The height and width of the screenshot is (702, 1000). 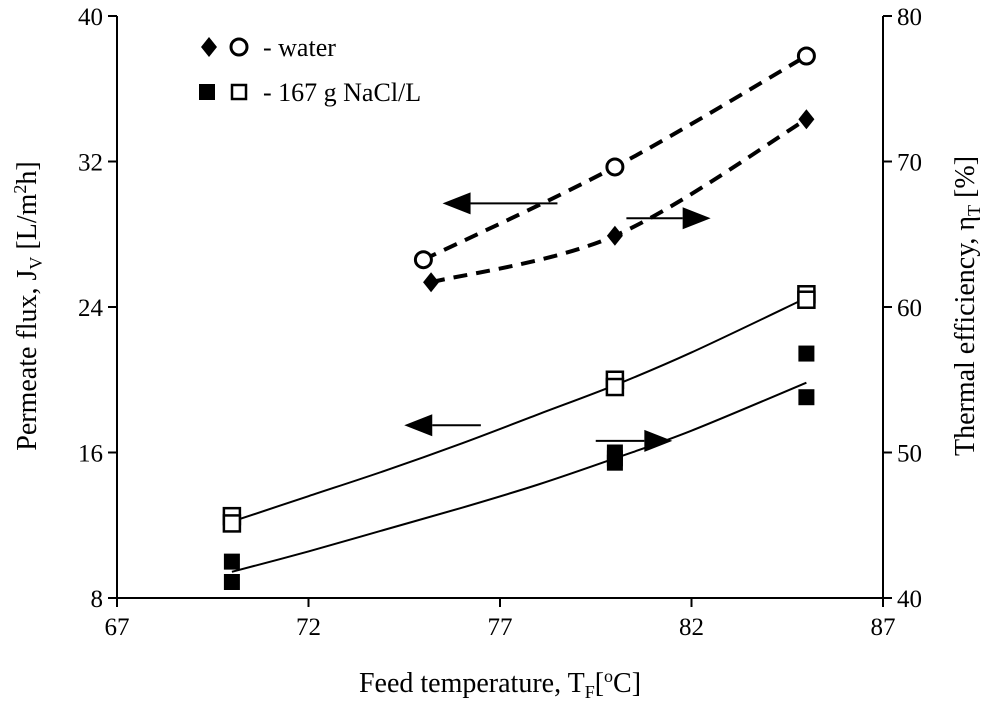 What do you see at coordinates (225, 47) in the screenshot?
I see `legend-water-markers` at bounding box center [225, 47].